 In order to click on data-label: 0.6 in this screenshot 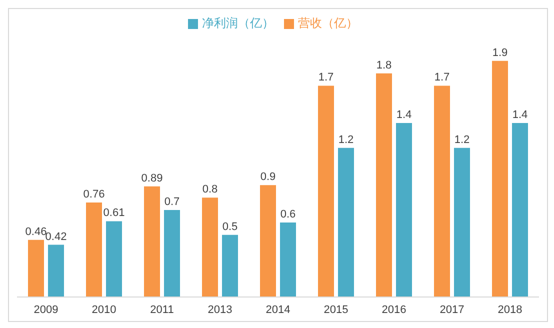, I will do `click(288, 214)`.